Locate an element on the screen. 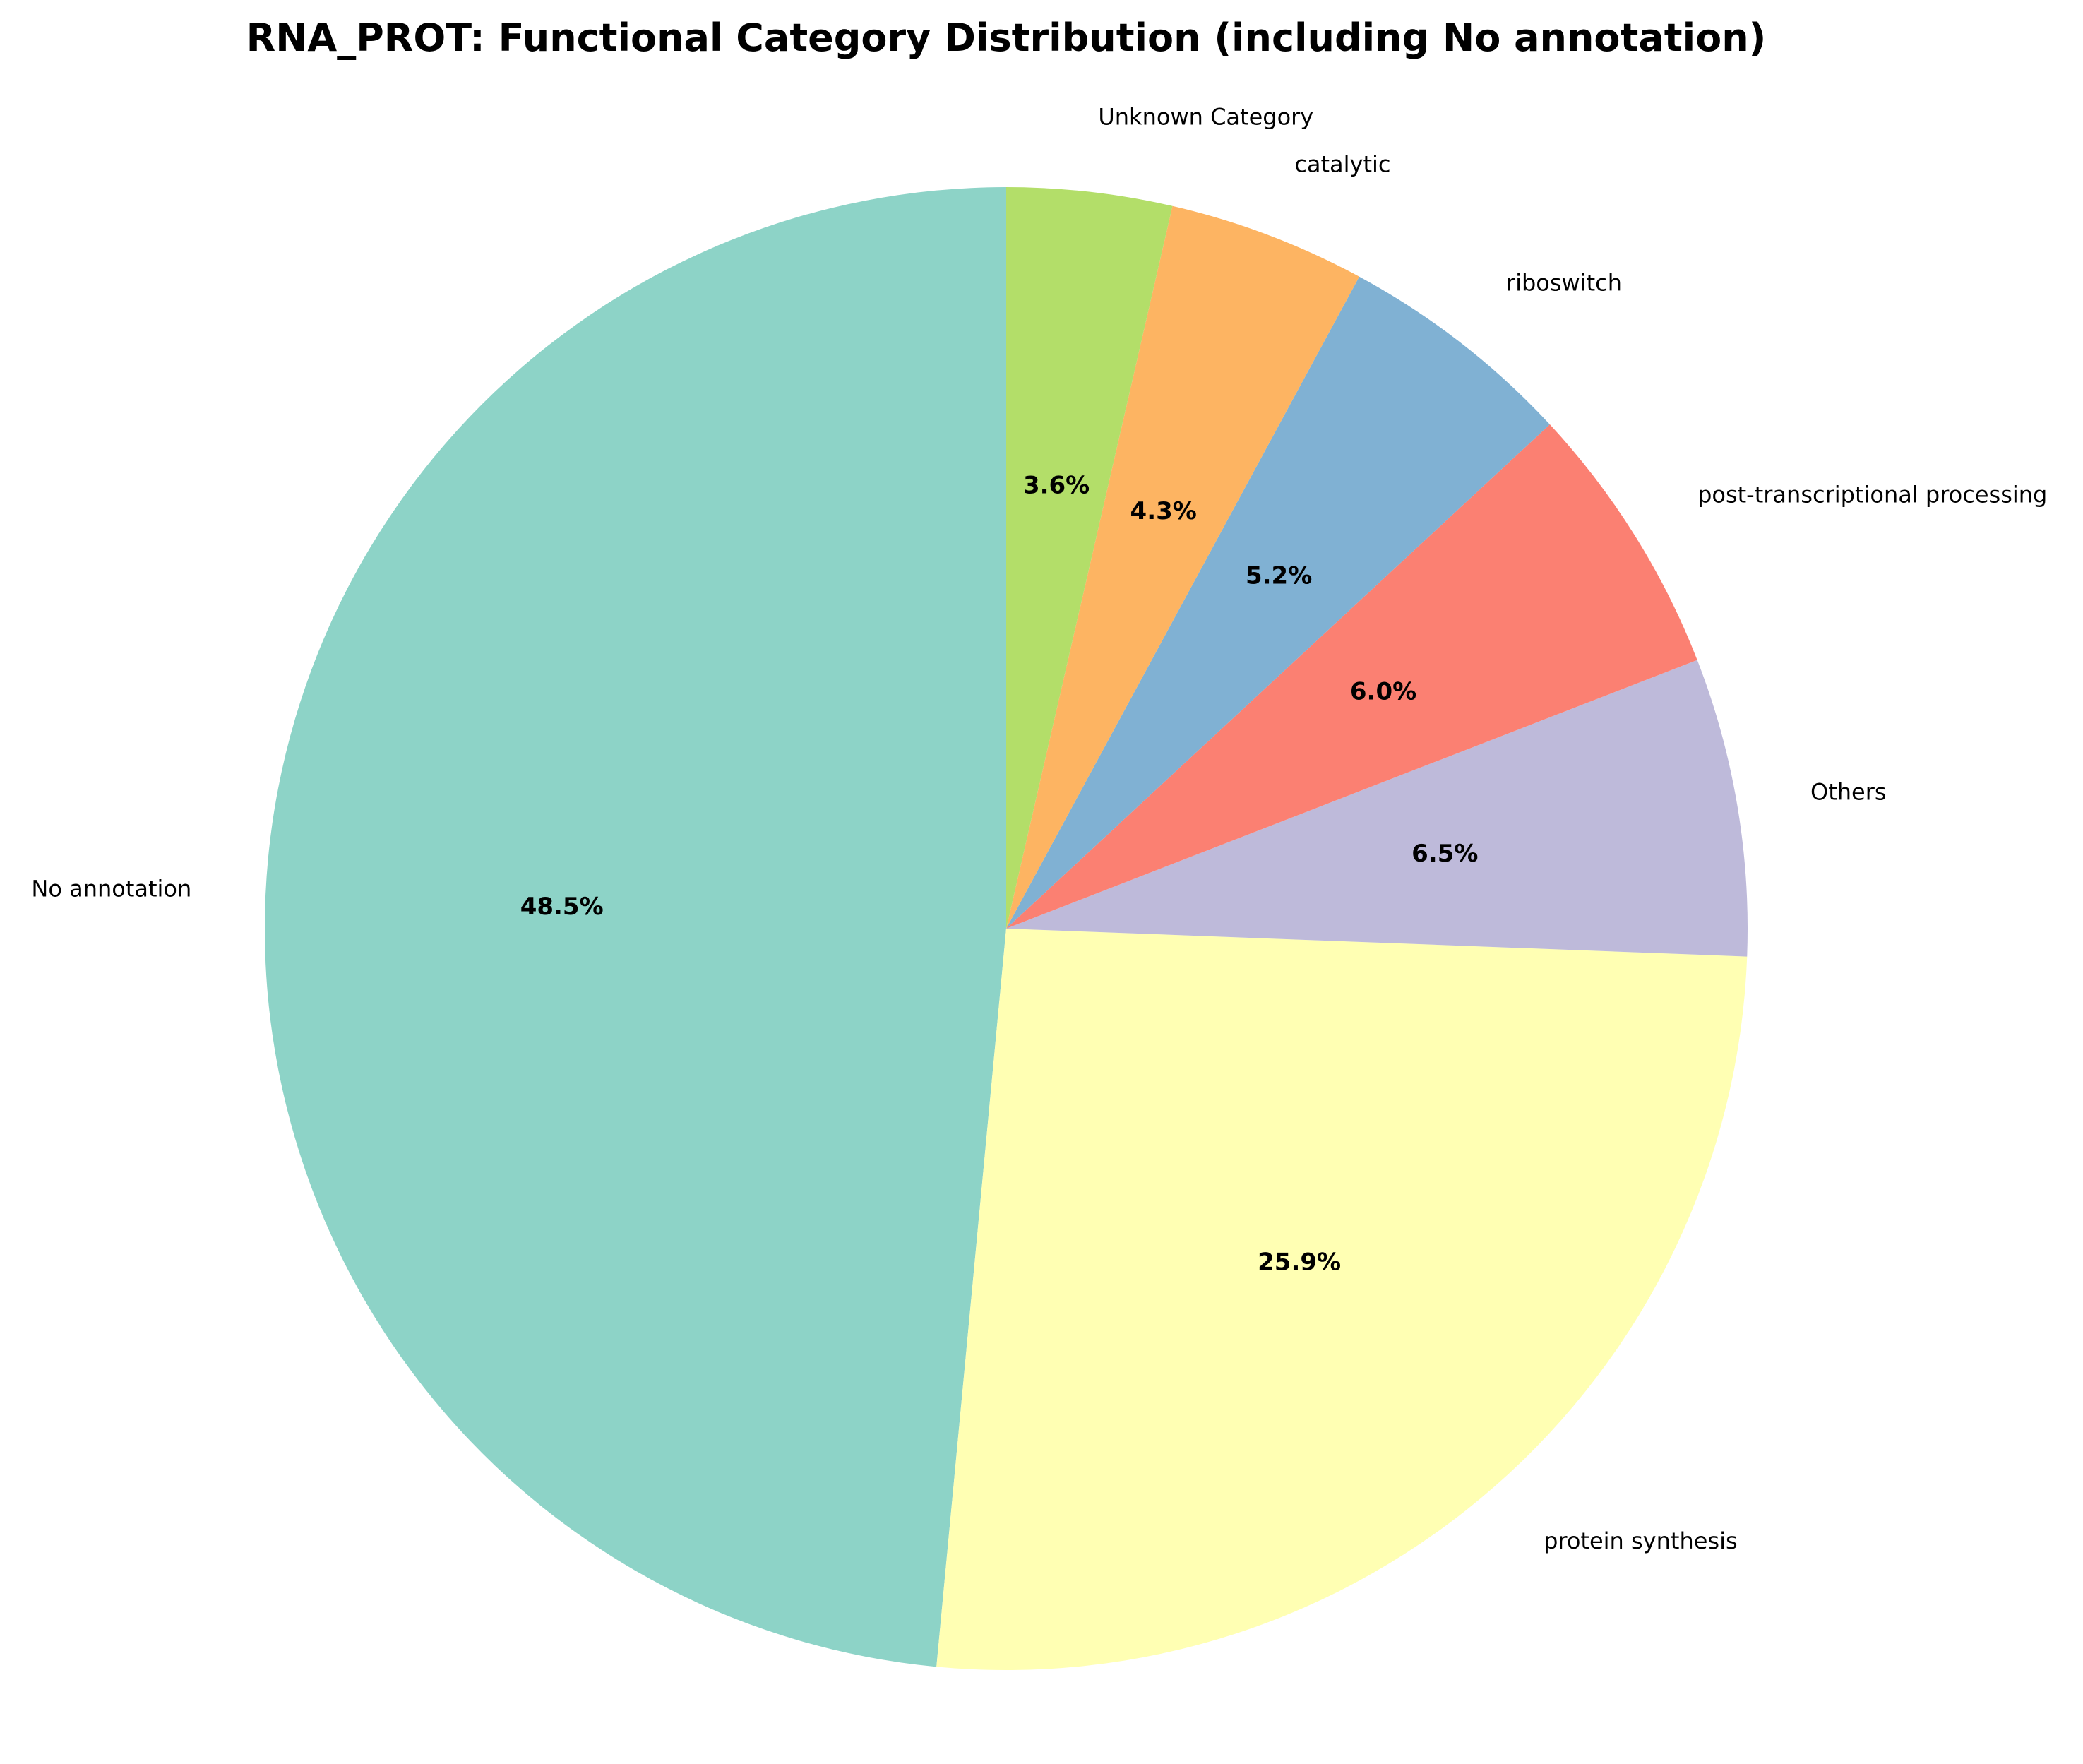 The image size is (2083, 1764). slice-label-3: post-transcriptional processing is located at coordinates (1872, 494).